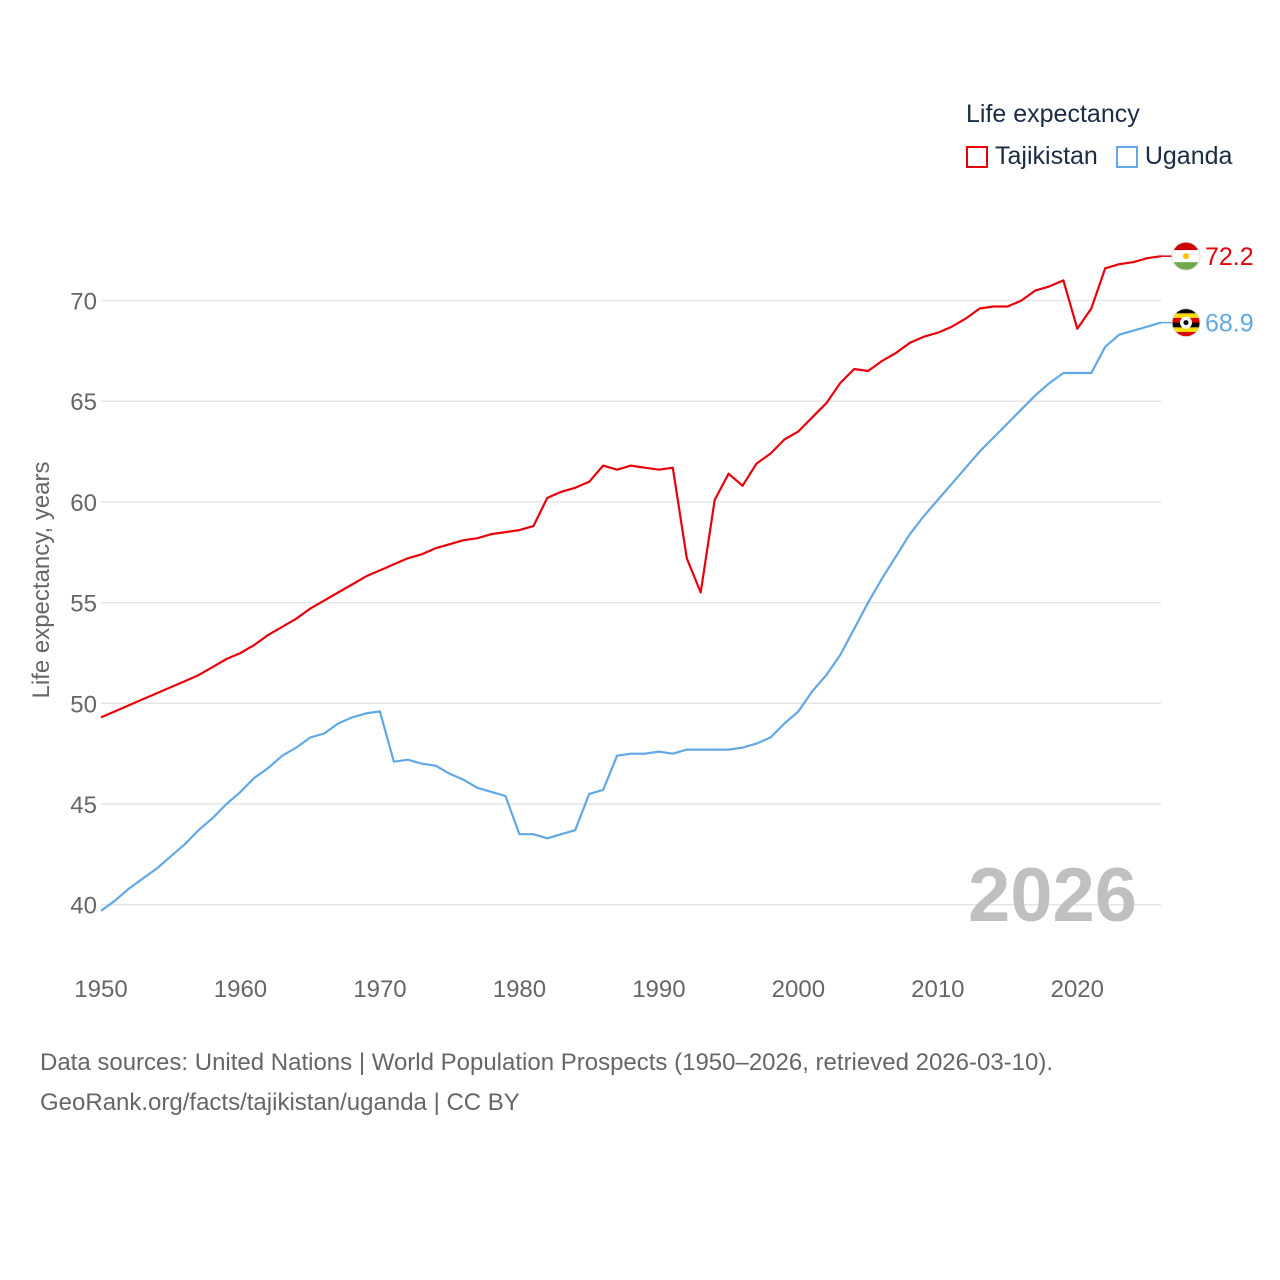 Image resolution: width=1280 pixels, height=1280 pixels. What do you see at coordinates (83, 402) in the screenshot?
I see `y-tick-65: 65` at bounding box center [83, 402].